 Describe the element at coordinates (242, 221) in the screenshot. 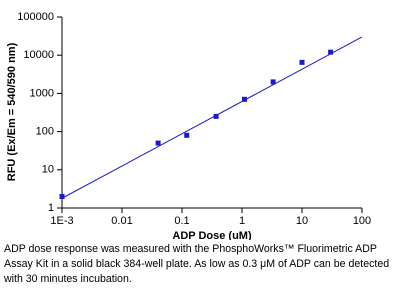

I see `x-tick-label: 1` at that location.